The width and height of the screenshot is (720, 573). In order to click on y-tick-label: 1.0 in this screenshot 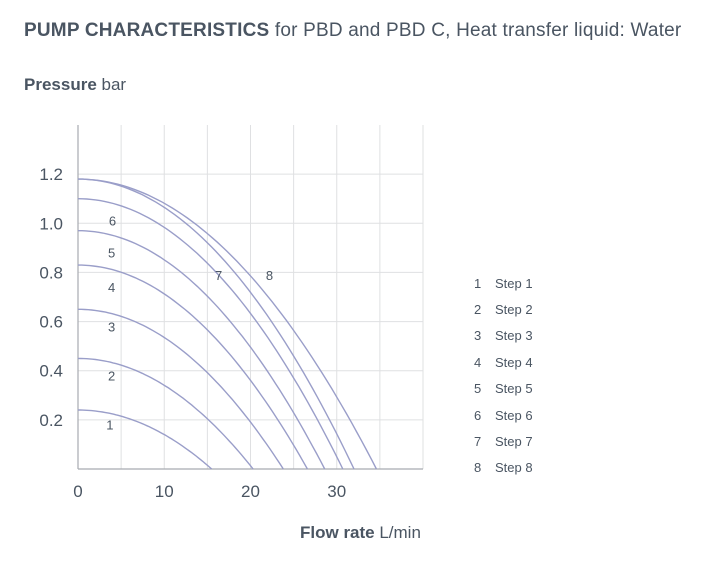, I will do `click(51, 223)`.